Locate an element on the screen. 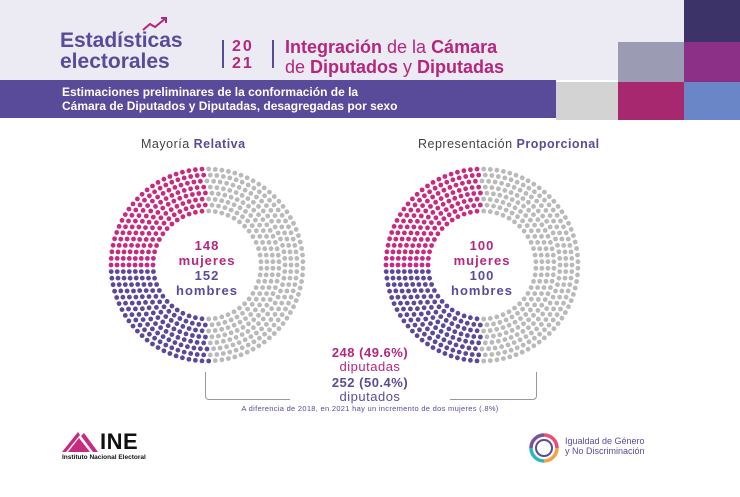 The height and width of the screenshot is (497, 740). women-total: 248 (49.6%) is located at coordinates (370, 352).